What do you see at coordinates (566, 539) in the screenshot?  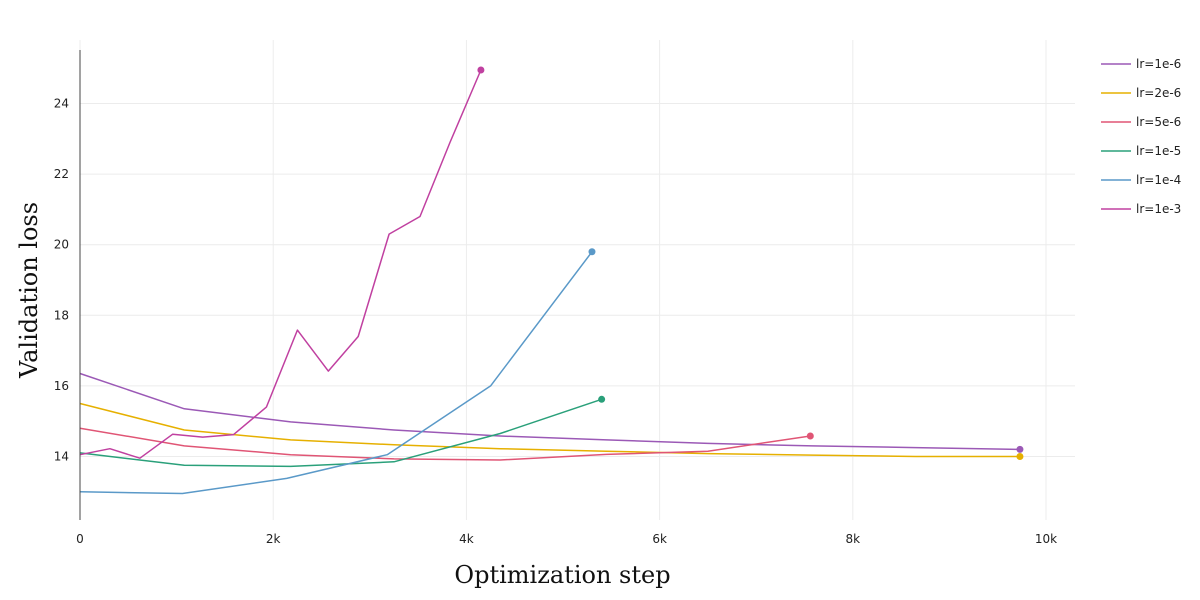 I see `x-axis-ticks: 0 2k 4k 6k 8k 10k` at bounding box center [566, 539].